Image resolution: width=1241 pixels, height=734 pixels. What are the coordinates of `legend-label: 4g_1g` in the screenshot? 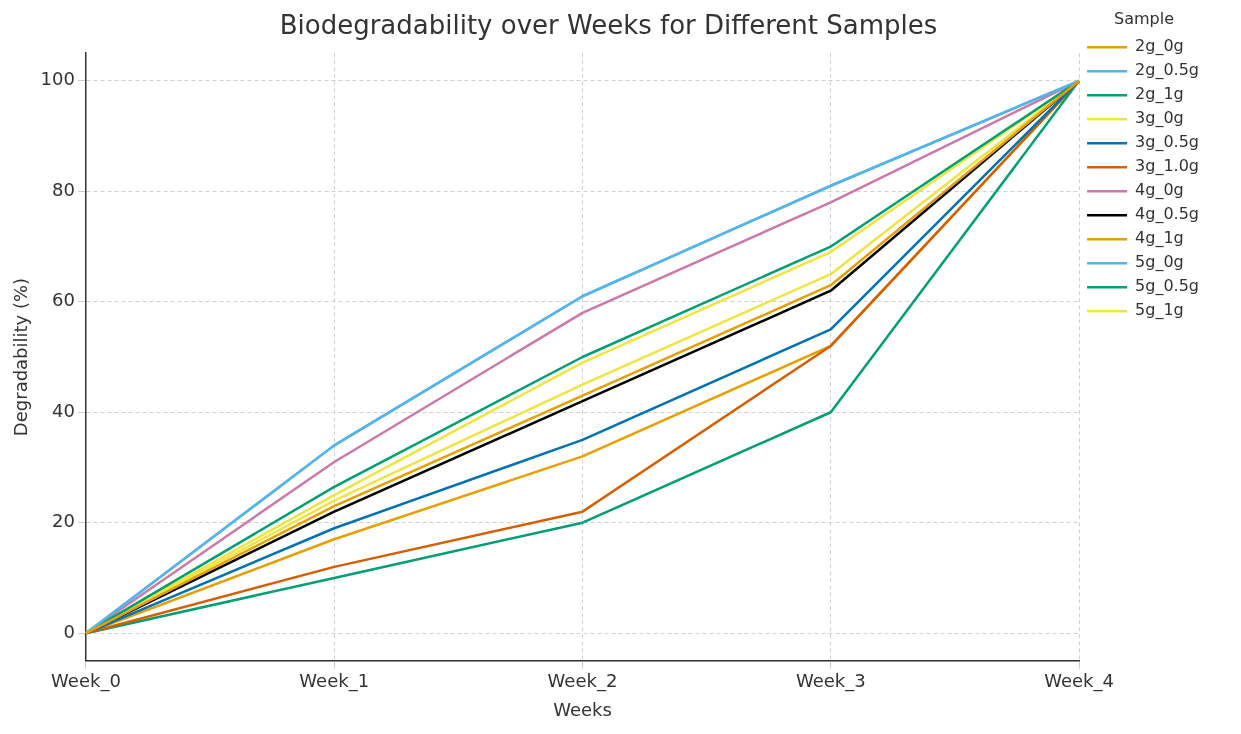 It's located at (1159, 238).